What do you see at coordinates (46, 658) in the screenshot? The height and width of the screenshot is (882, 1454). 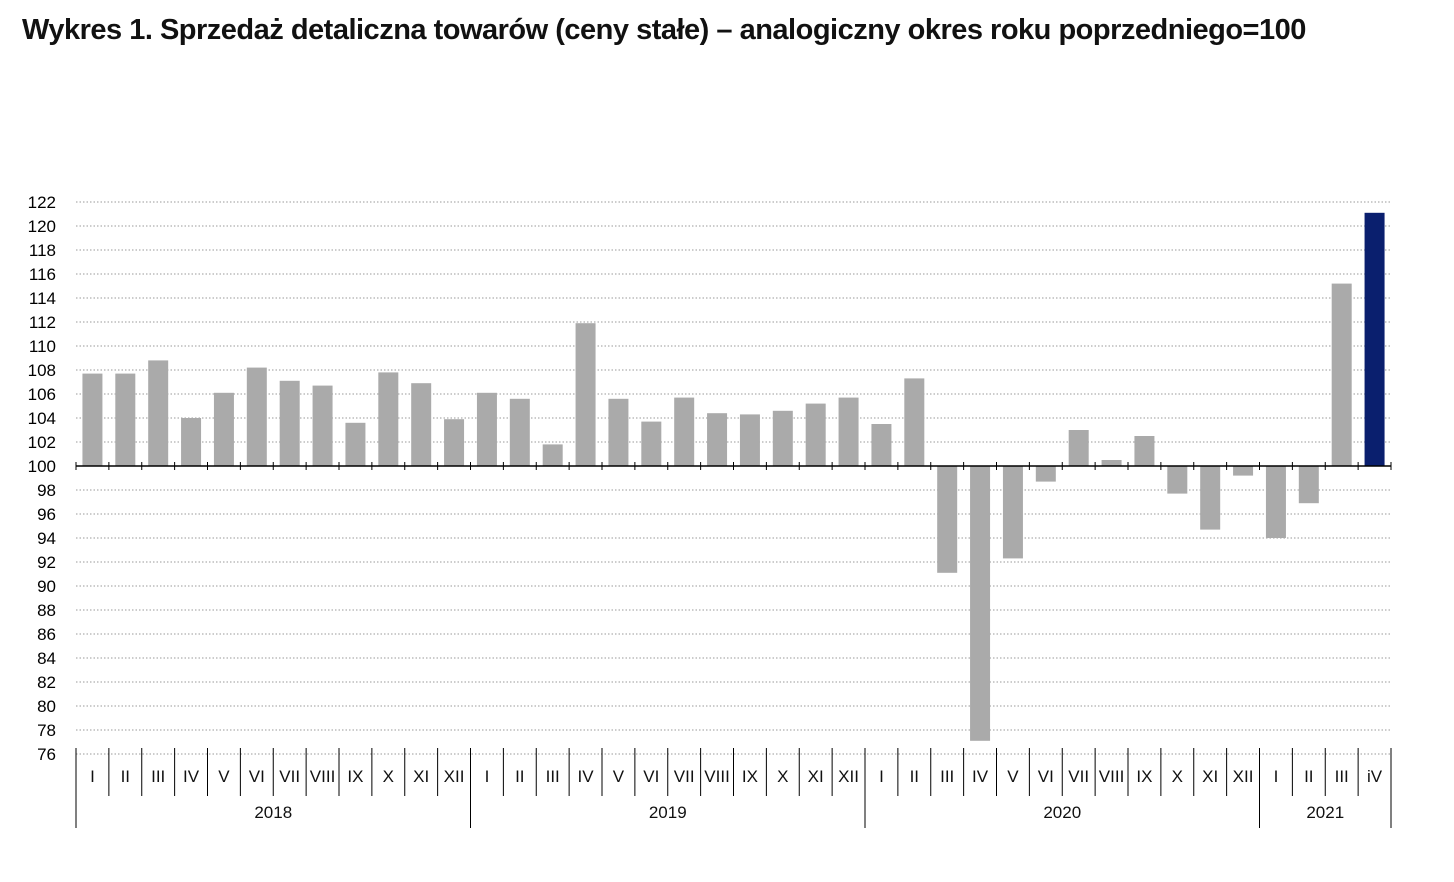 I see `y-tick-label: 84` at bounding box center [46, 658].